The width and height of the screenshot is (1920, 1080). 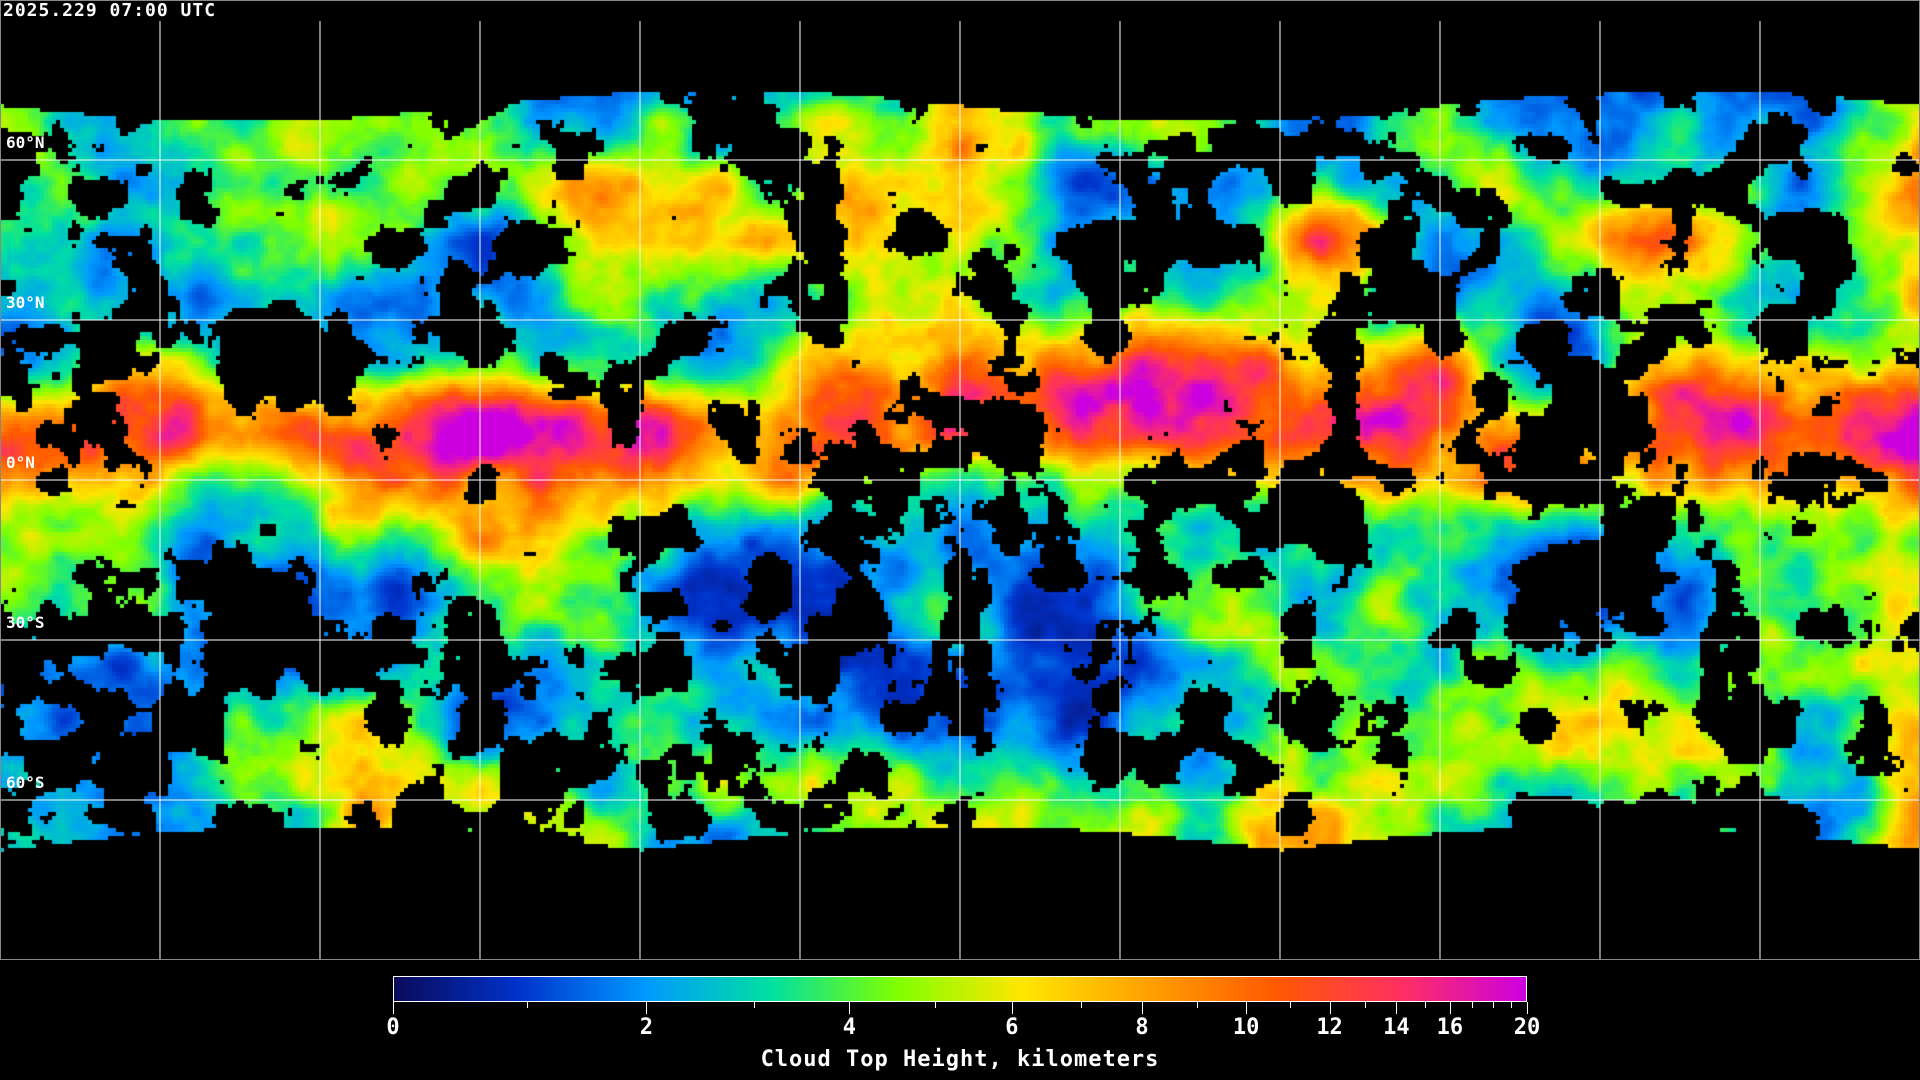 I want to click on tick-label: 16, so click(x=1450, y=1027).